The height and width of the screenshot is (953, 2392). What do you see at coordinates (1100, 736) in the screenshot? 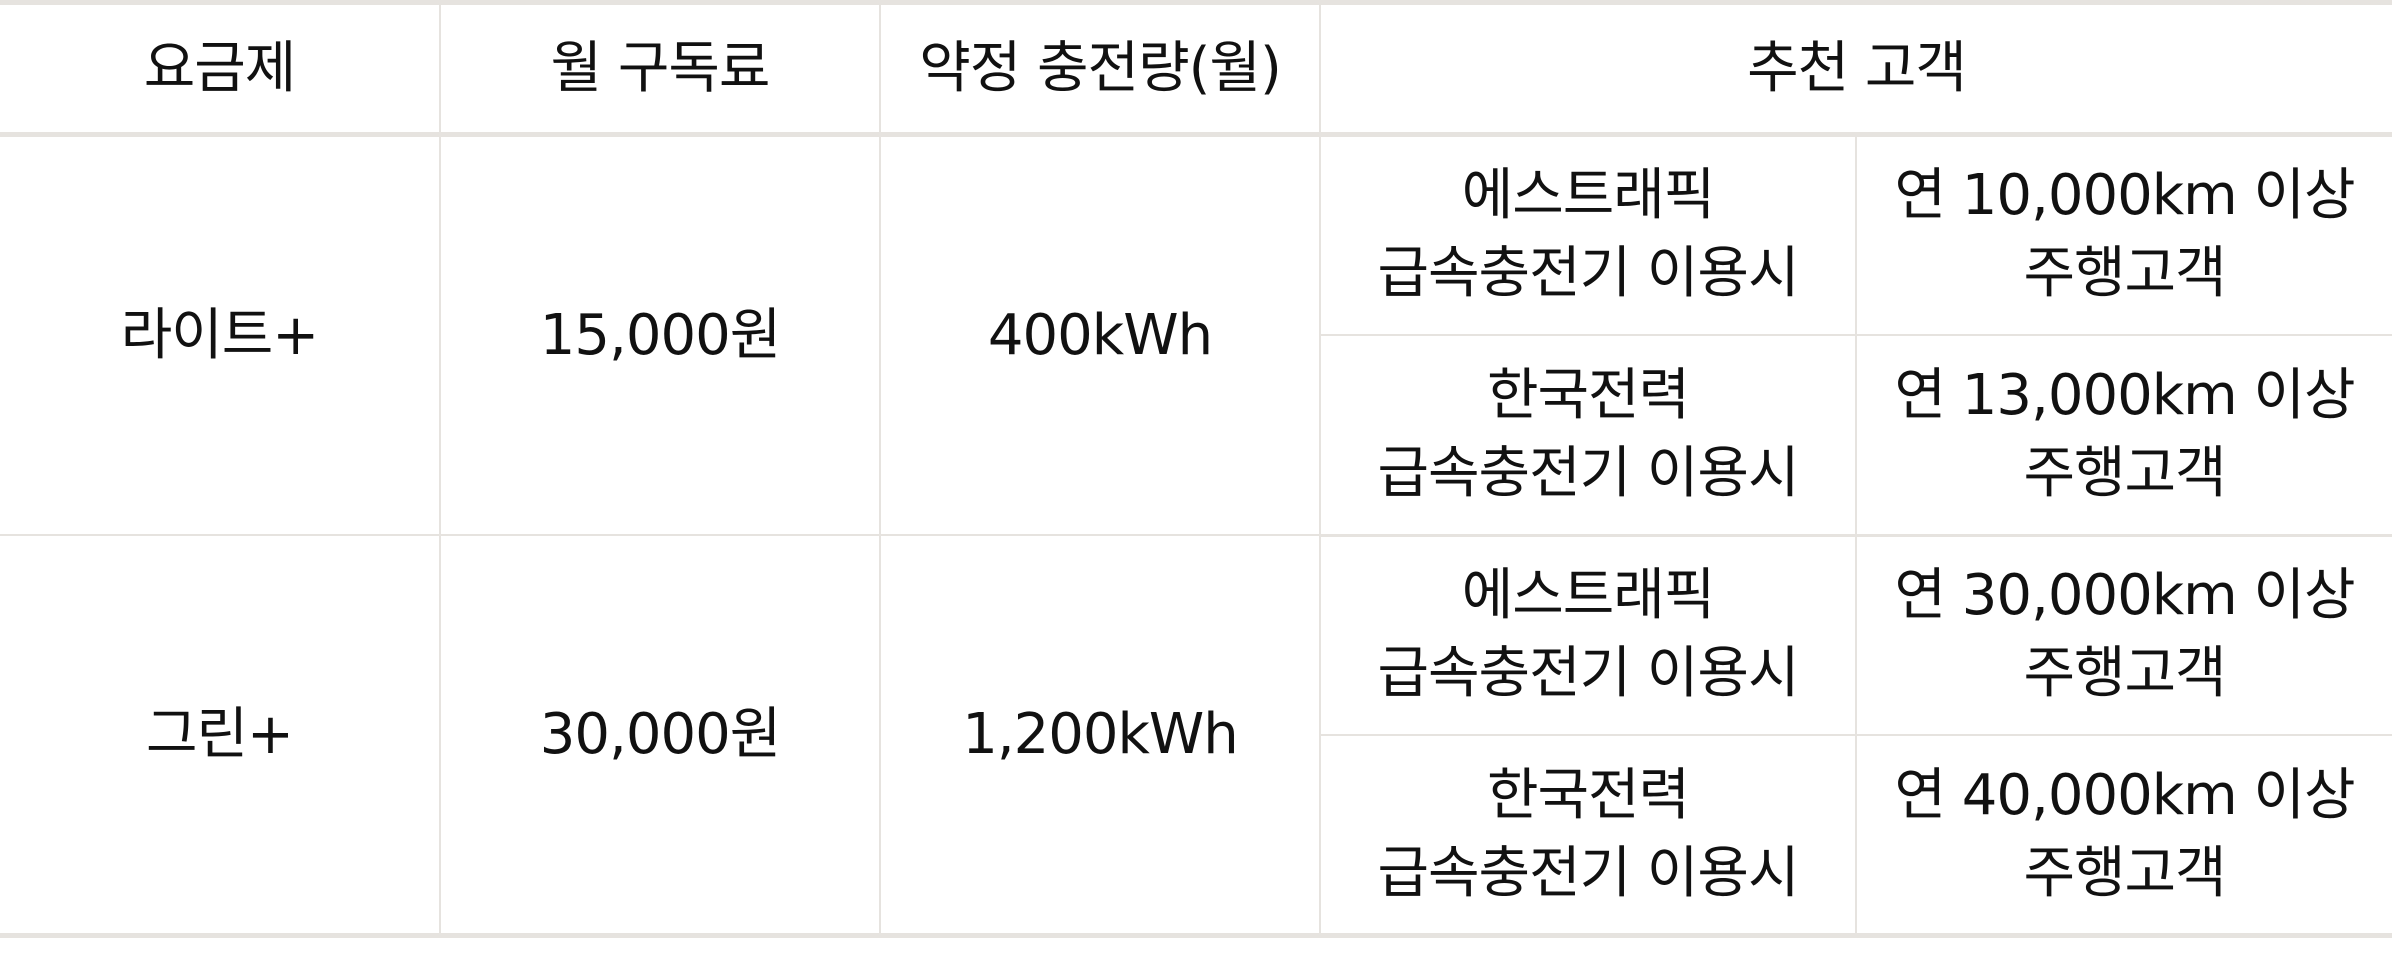
I see `committed-charge-cell: 1,200kWh` at bounding box center [1100, 736].